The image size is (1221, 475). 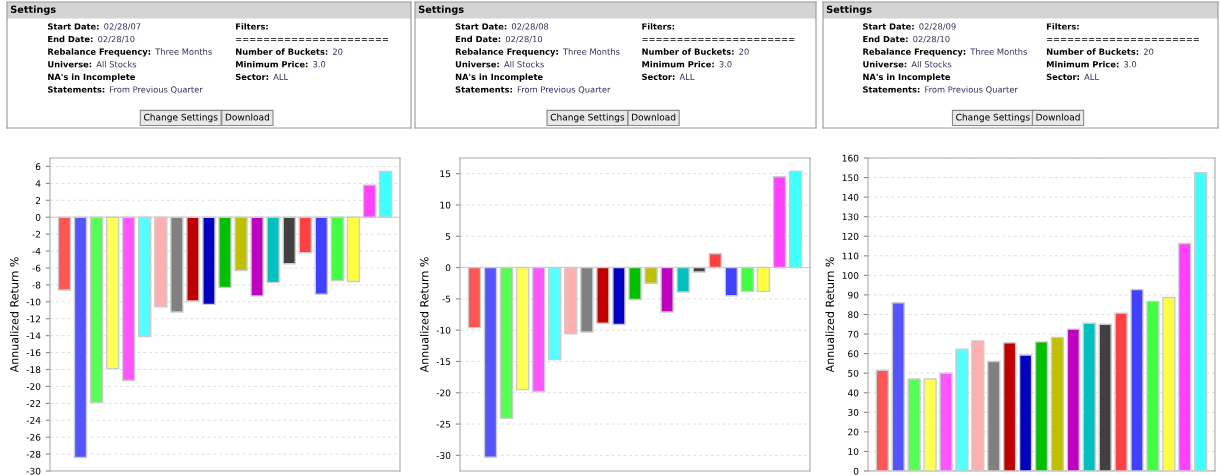 I want to click on y-tick-label: 150, so click(x=850, y=178).